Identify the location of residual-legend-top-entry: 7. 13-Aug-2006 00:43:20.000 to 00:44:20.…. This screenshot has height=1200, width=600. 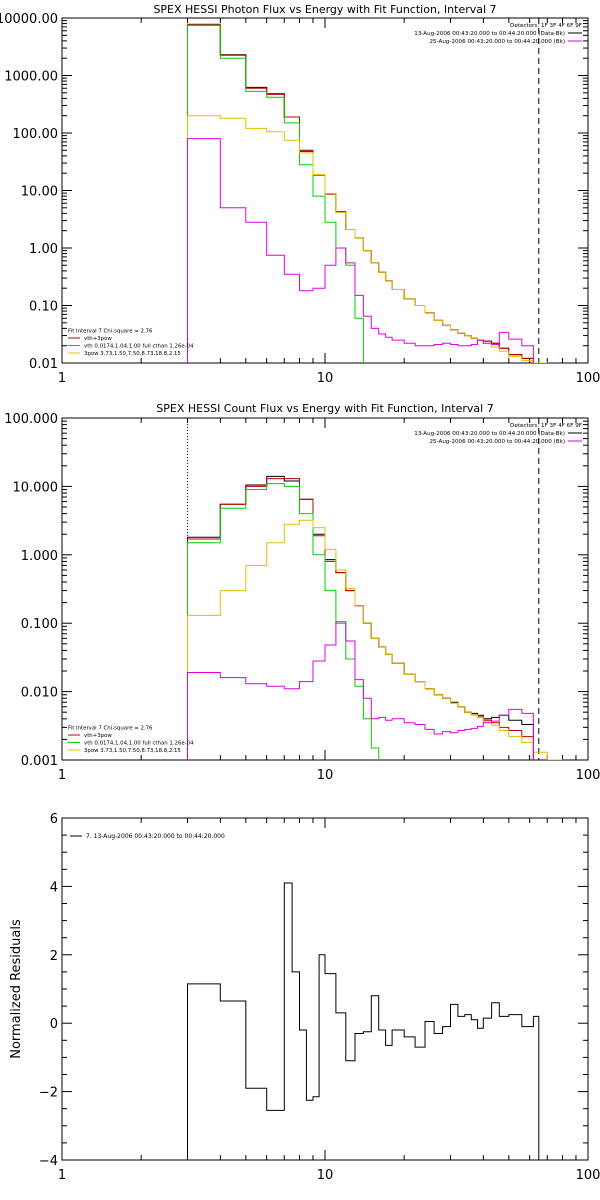
(155, 836).